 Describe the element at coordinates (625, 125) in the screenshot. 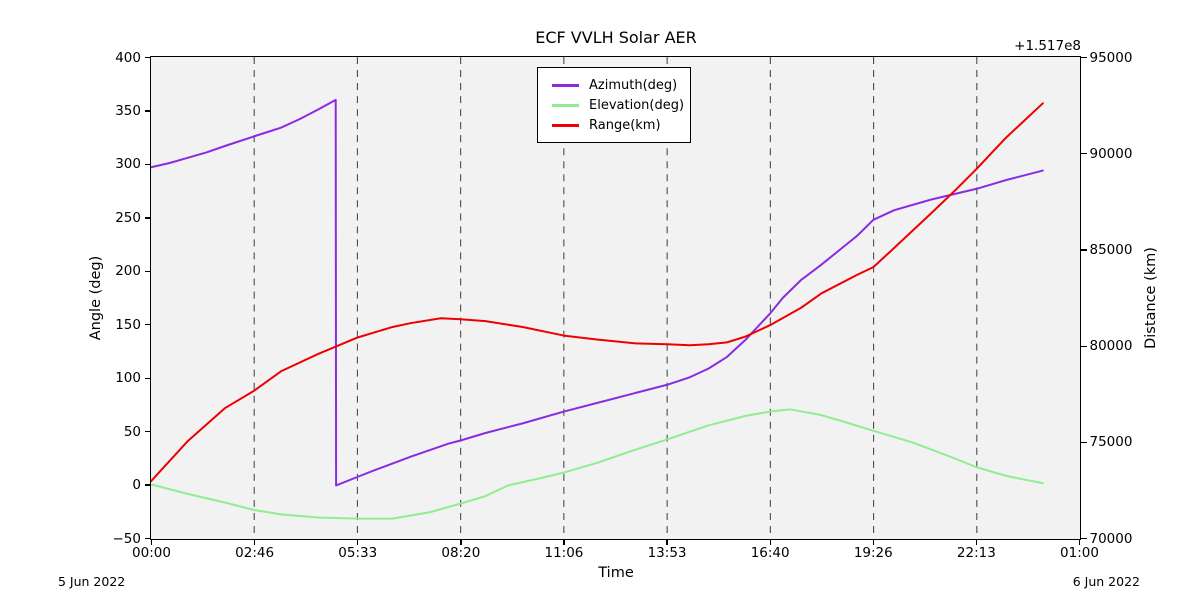

I see `legend-label: Range(km)` at that location.